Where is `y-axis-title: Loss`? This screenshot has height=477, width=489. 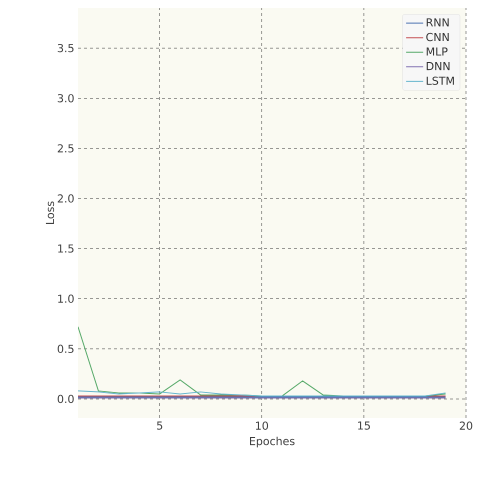
y-axis-title: Loss is located at coordinates (50, 212).